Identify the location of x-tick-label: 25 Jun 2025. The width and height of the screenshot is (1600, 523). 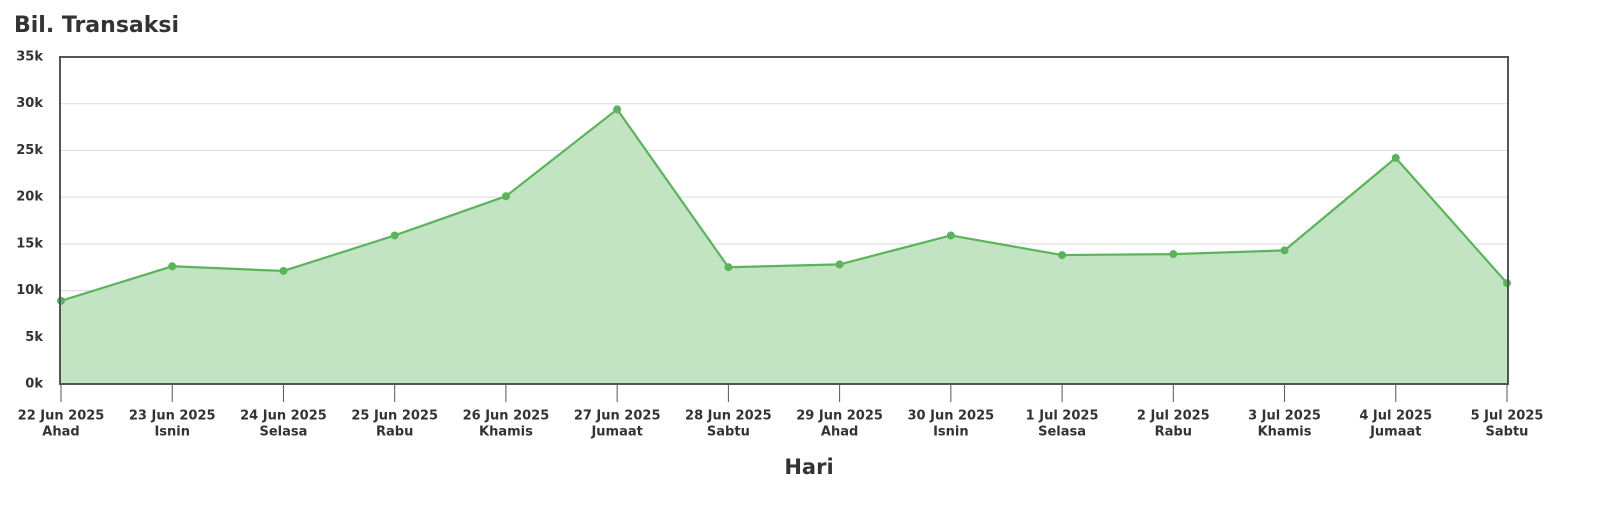
(394, 416).